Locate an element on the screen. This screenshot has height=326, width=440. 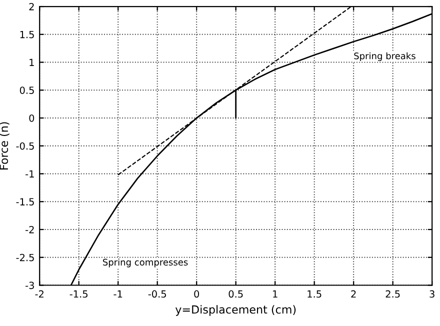
x-tick-label: -0.5 is located at coordinates (157, 294).